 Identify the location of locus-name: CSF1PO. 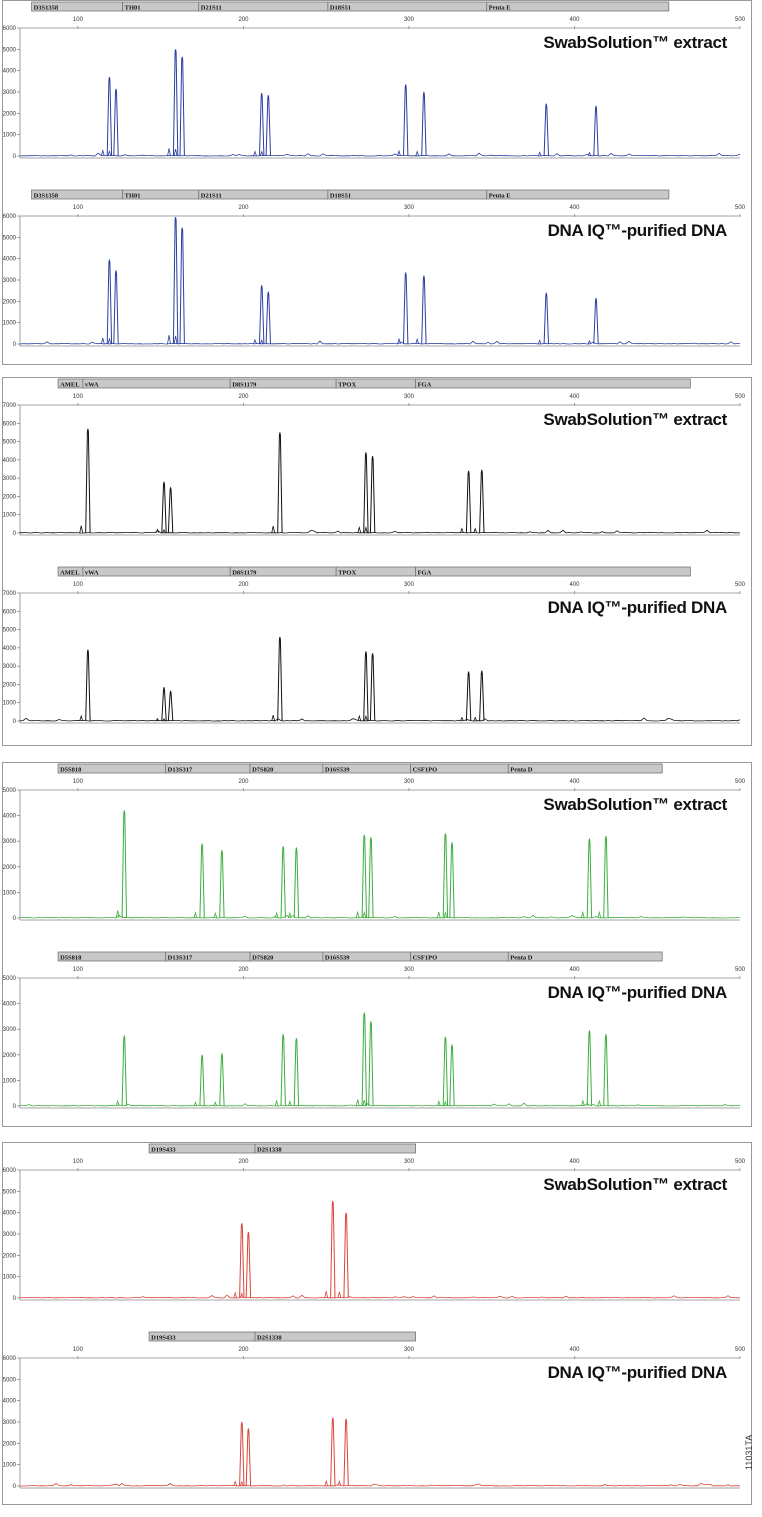
(425, 957).